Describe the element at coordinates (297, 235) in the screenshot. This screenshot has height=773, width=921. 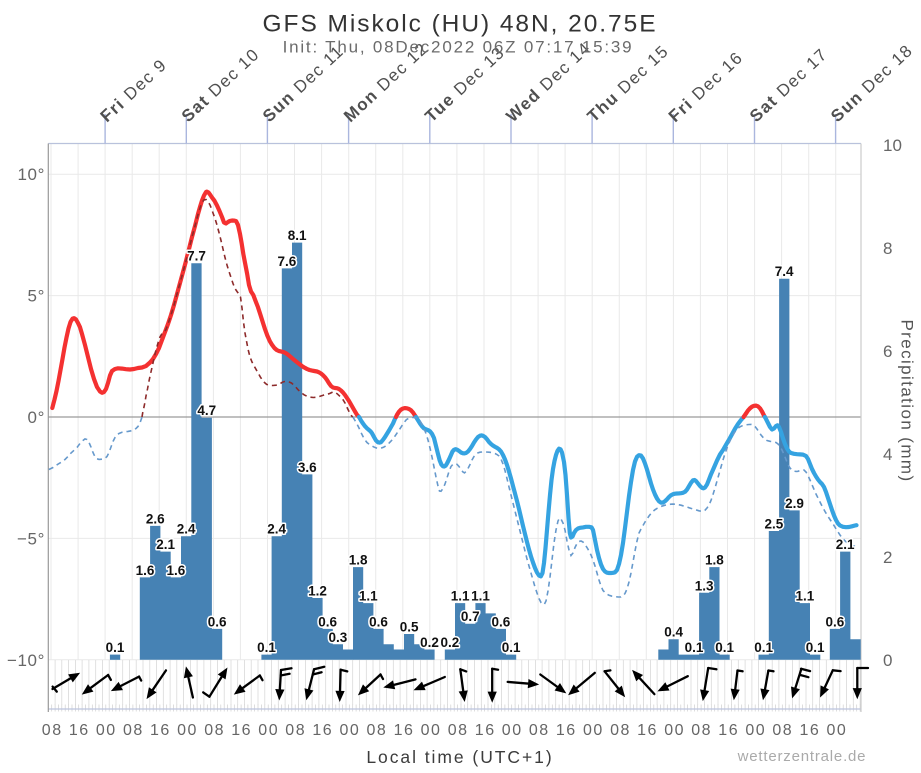
I see `svg-text: 8.1` at that location.